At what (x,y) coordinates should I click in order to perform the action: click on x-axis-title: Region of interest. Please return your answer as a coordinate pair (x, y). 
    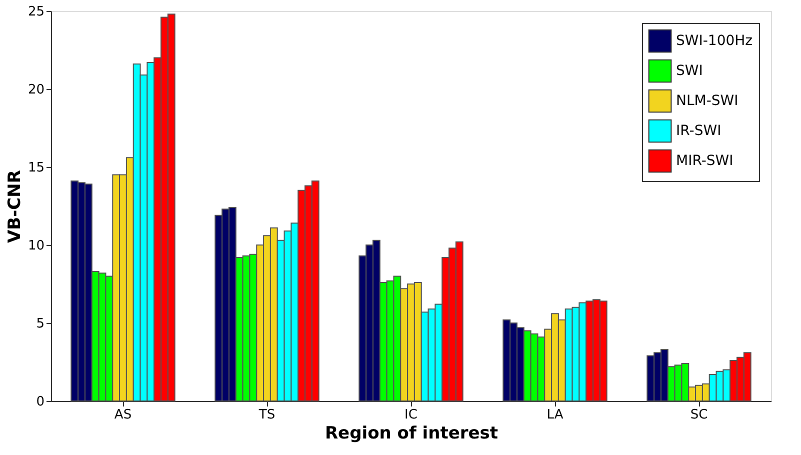
    Looking at the image, I should click on (411, 434).